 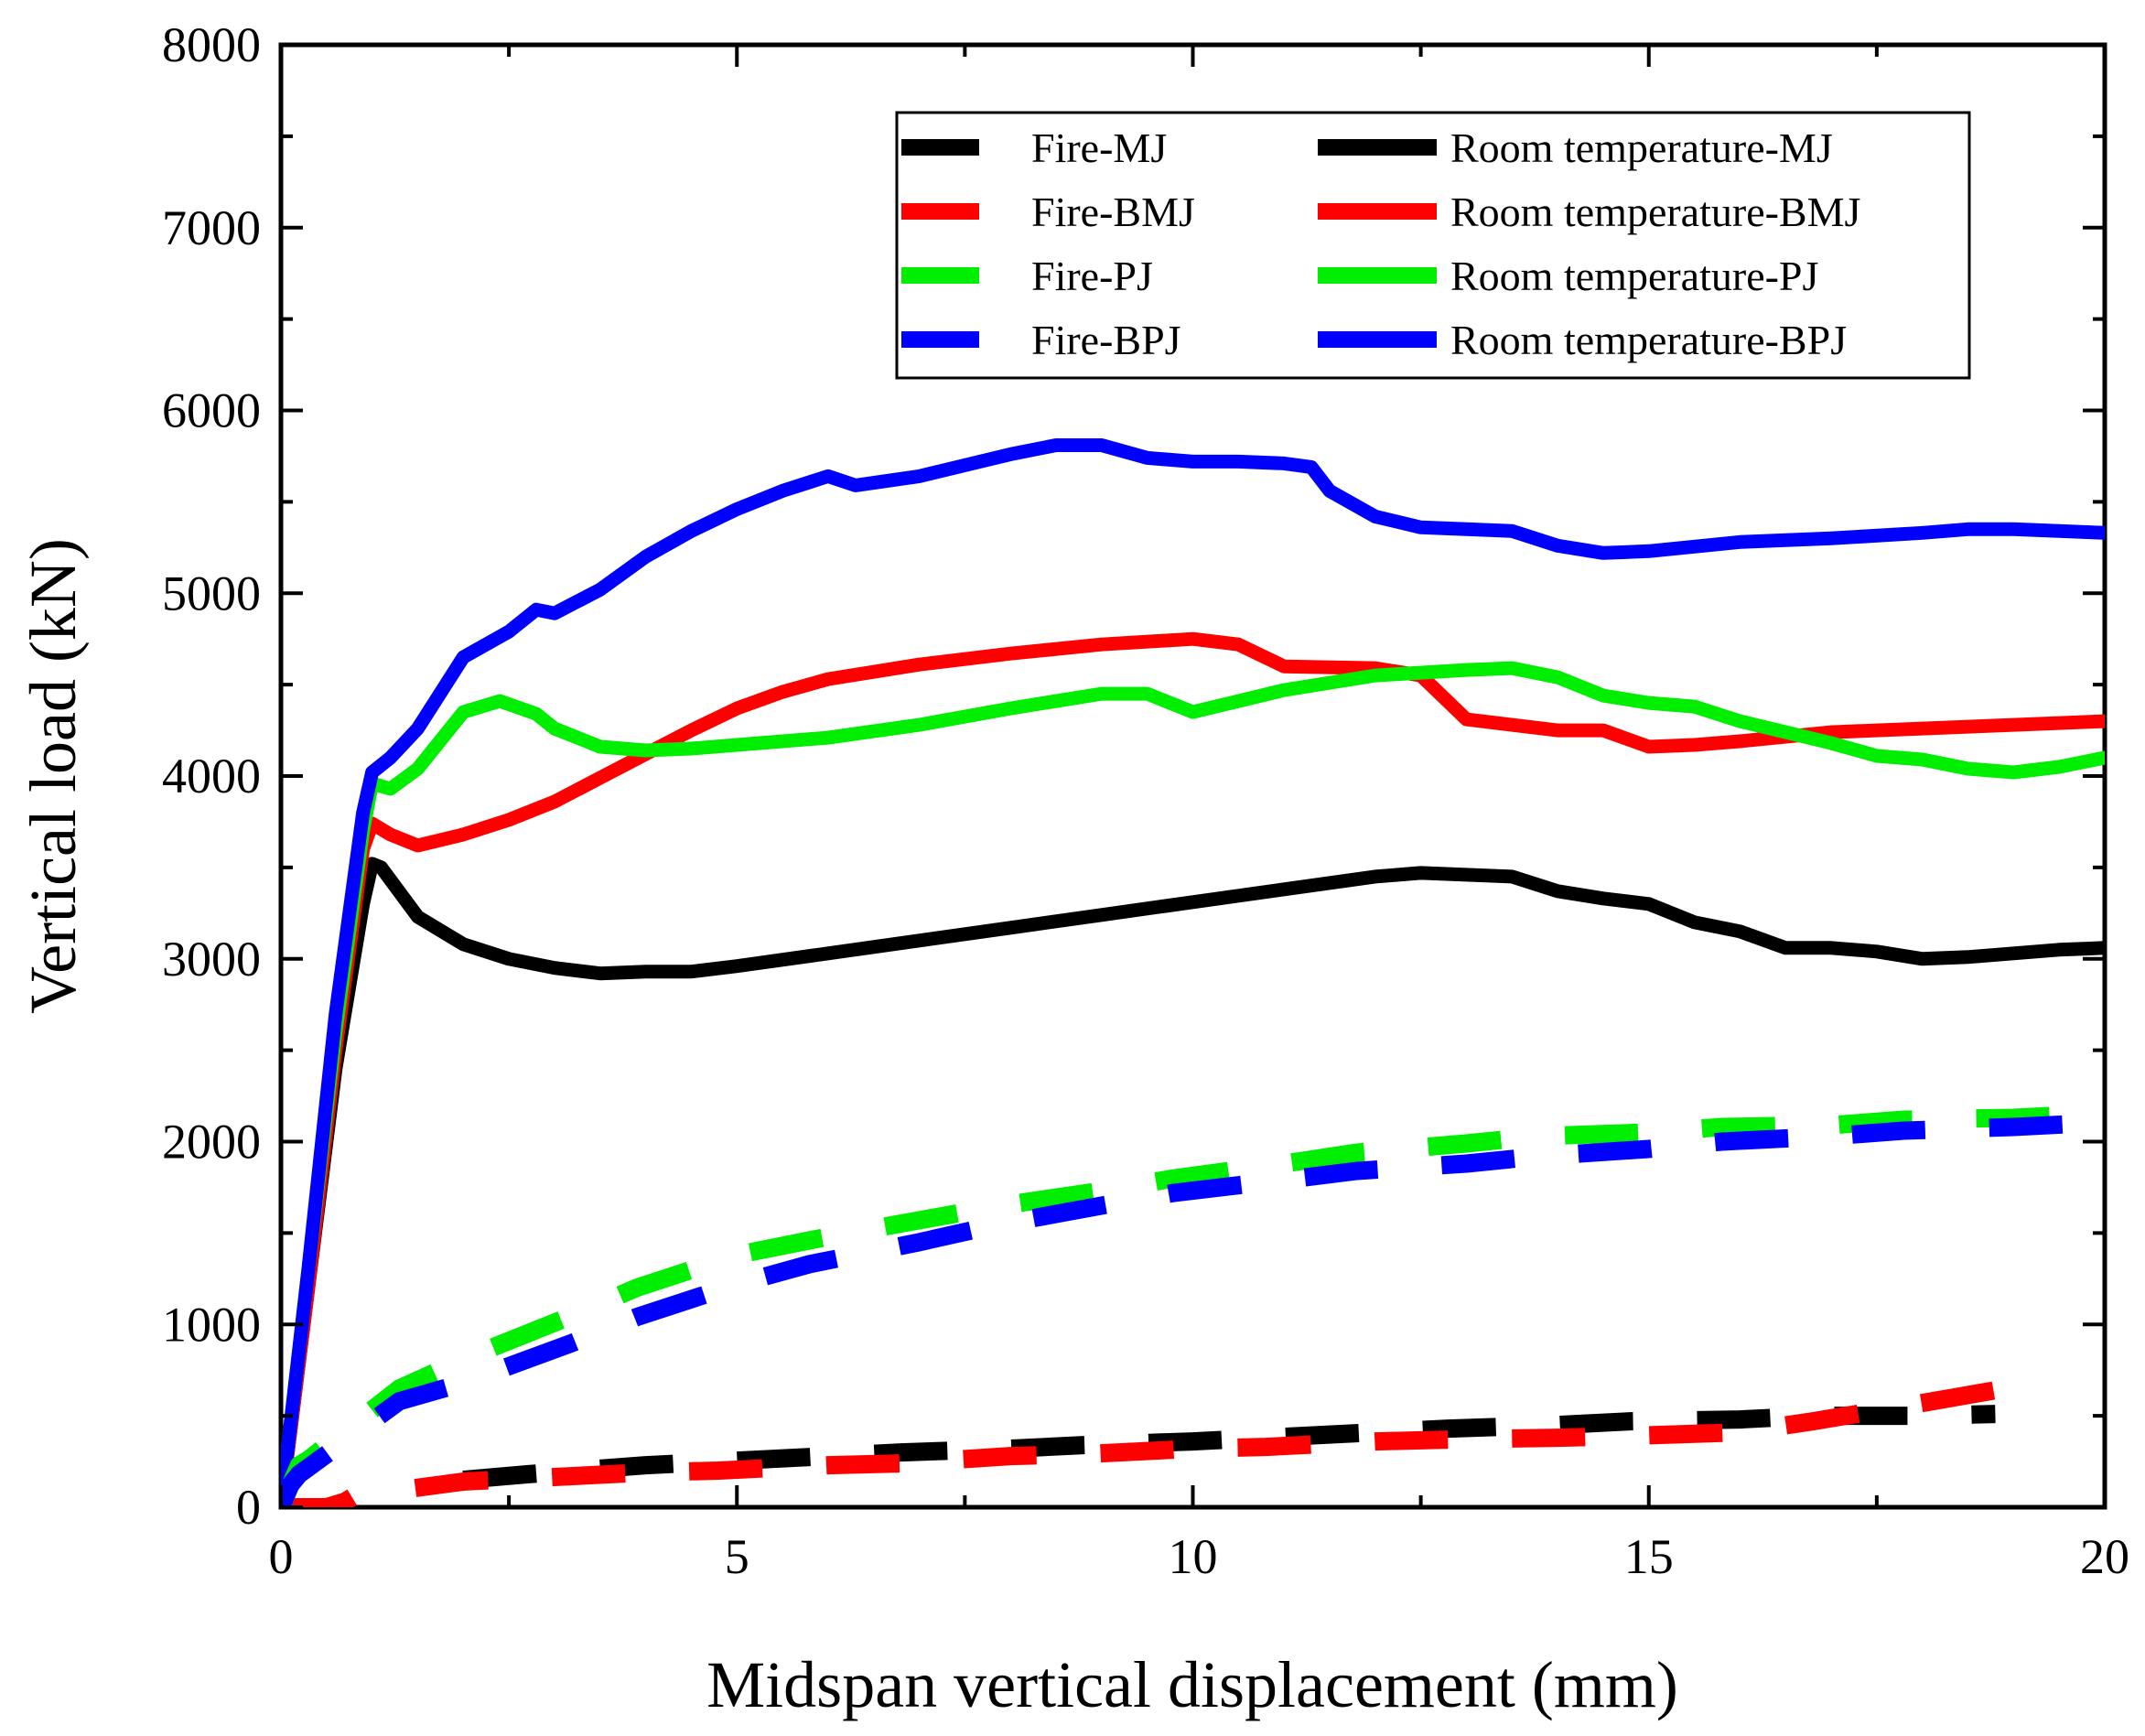 I want to click on x-axis-label: Midspan vertical displacement (mm), so click(x=1192, y=1685).